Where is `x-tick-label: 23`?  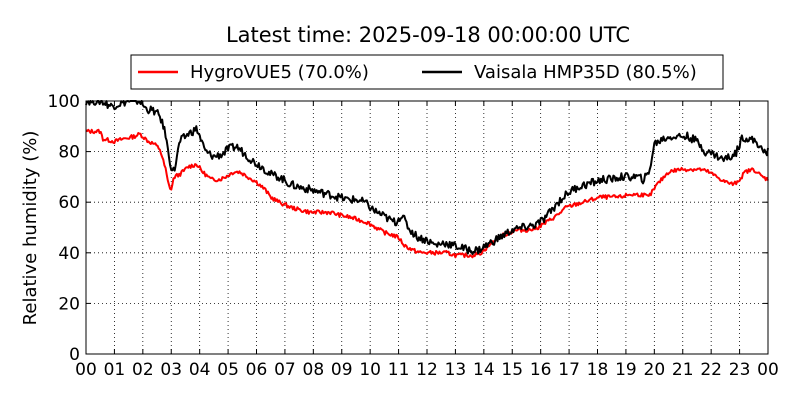 x-tick-label: 23 is located at coordinates (740, 370).